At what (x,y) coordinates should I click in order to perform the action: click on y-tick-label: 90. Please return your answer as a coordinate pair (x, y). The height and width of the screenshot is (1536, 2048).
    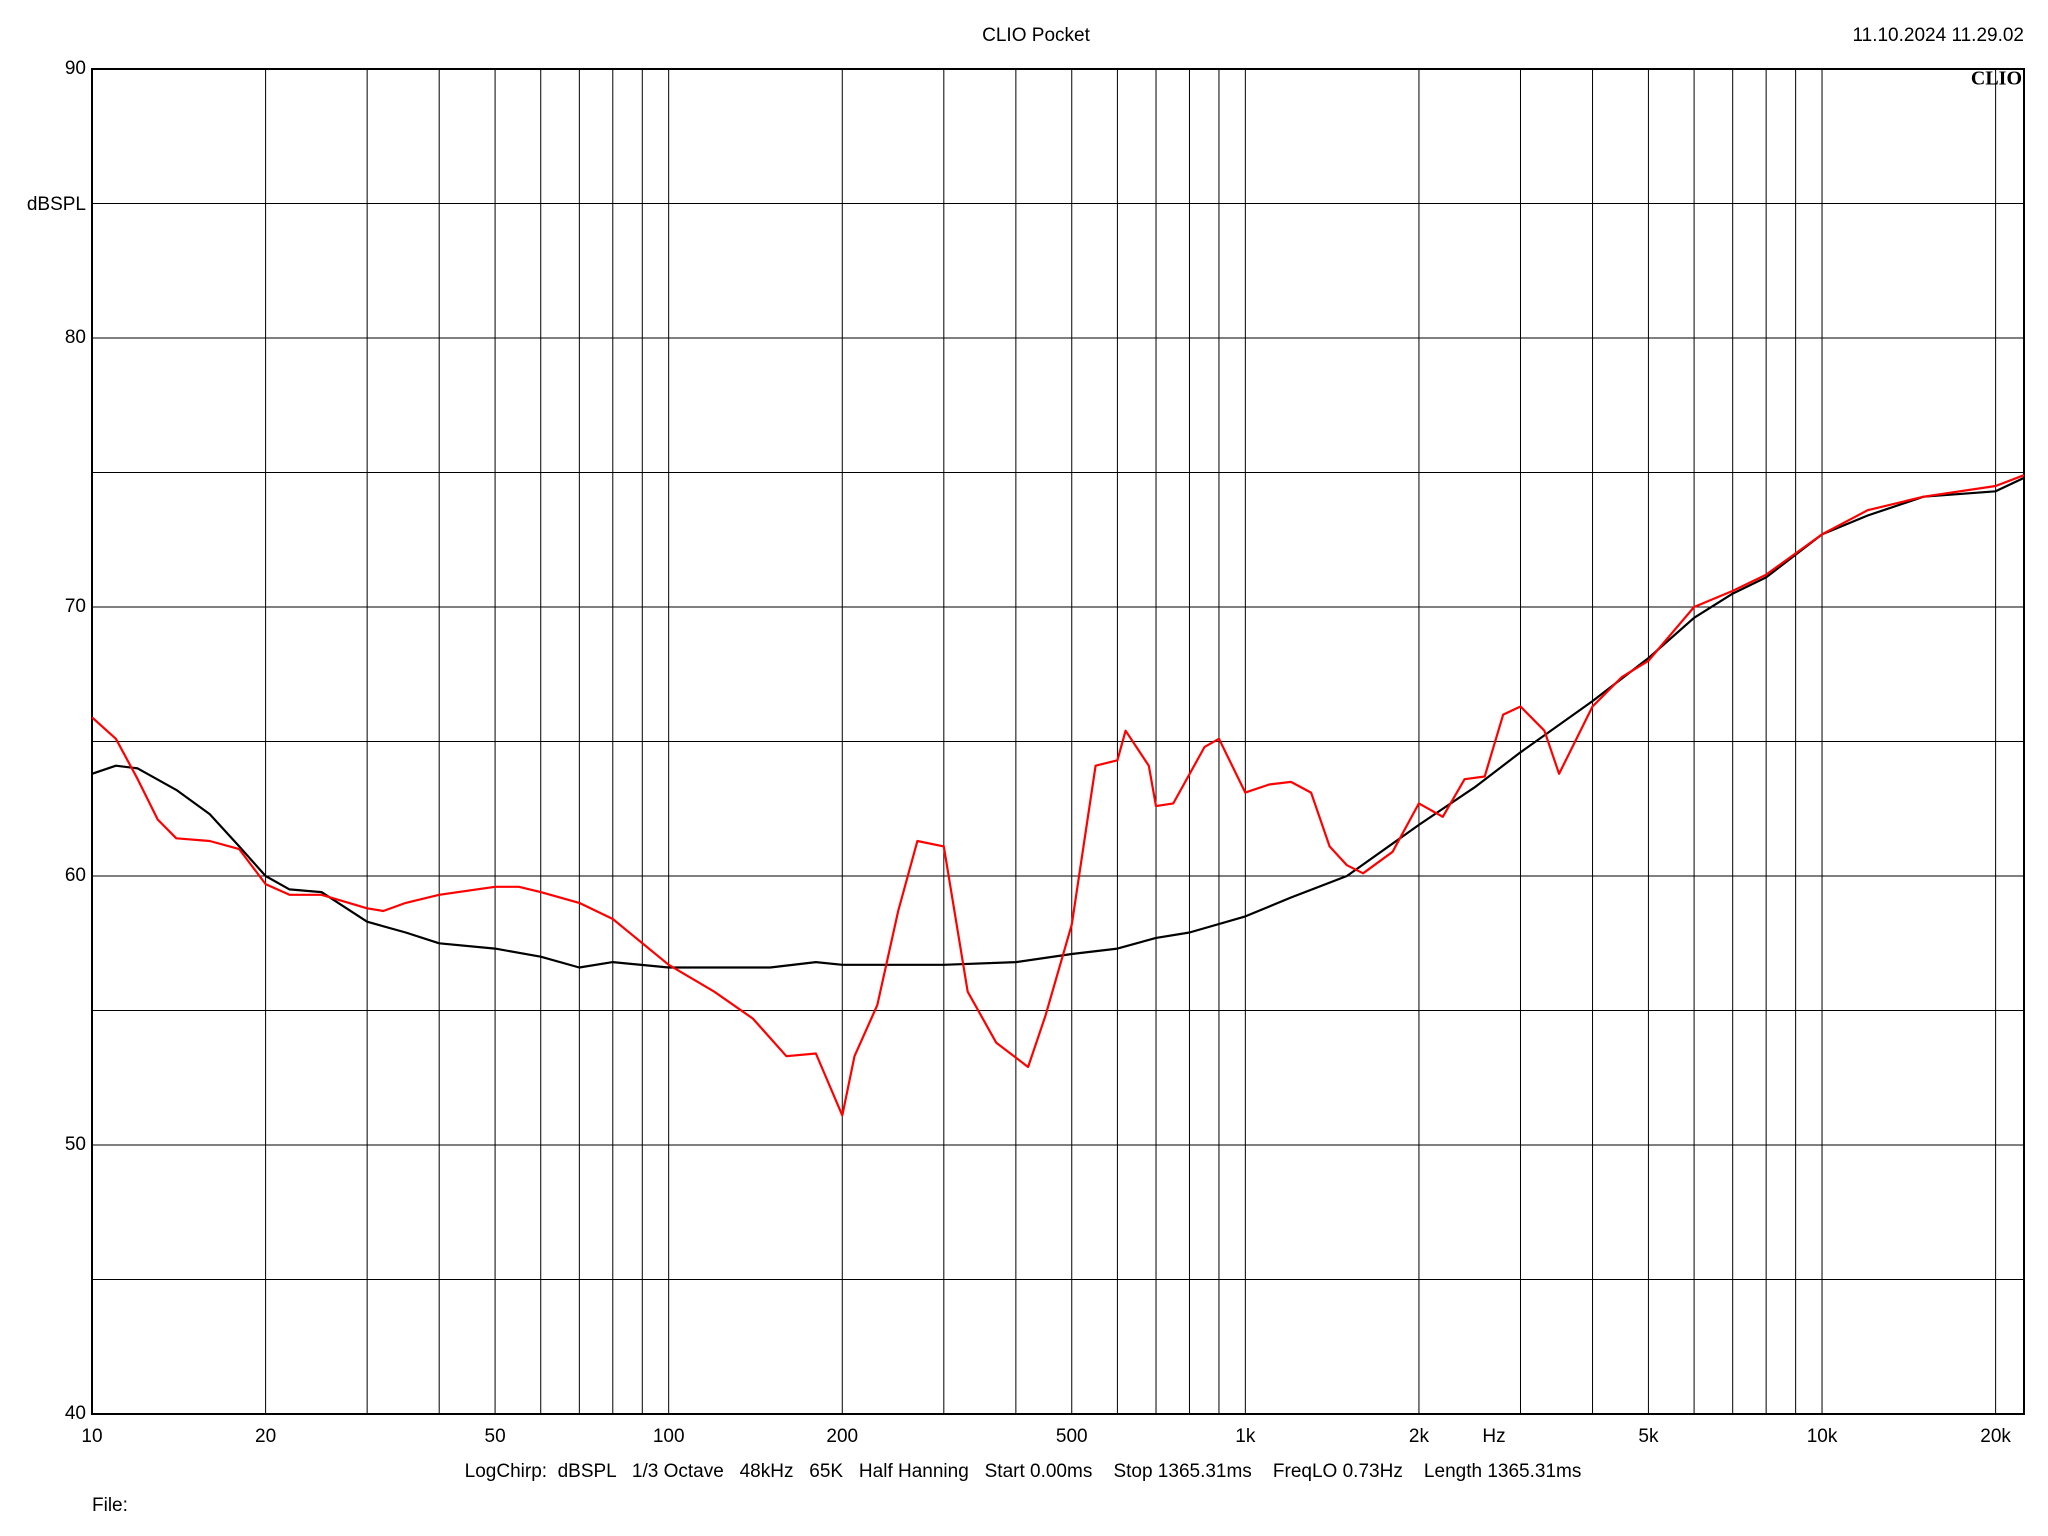
    Looking at the image, I should click on (75, 68).